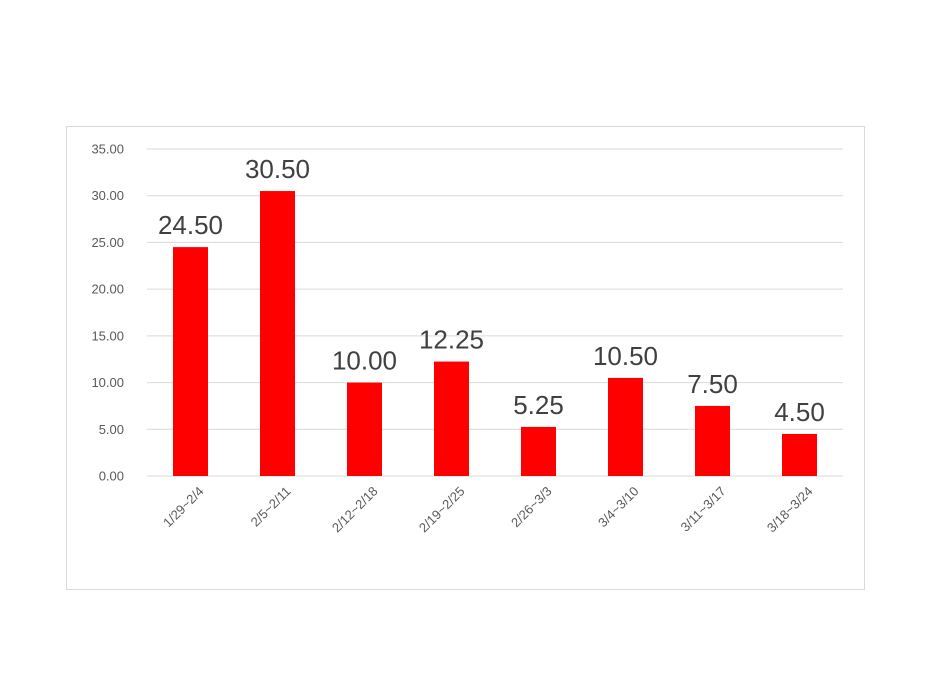 The height and width of the screenshot is (699, 932). I want to click on data-label: 10.00, so click(364, 361).